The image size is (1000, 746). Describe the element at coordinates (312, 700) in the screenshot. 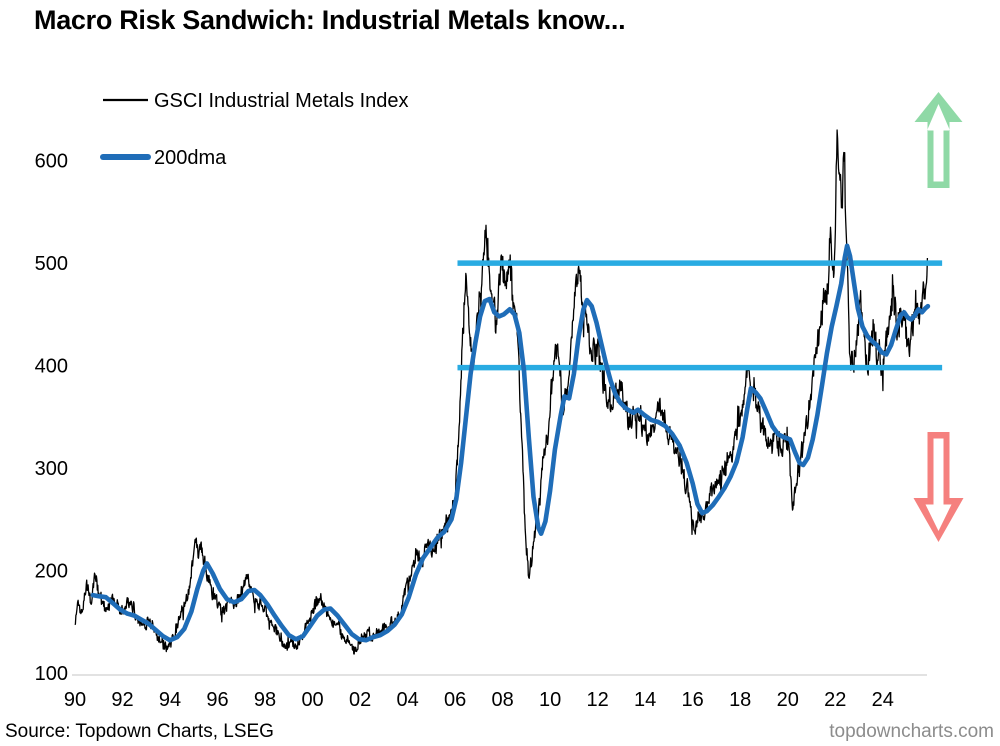

I see `x-tick-label: 00` at that location.